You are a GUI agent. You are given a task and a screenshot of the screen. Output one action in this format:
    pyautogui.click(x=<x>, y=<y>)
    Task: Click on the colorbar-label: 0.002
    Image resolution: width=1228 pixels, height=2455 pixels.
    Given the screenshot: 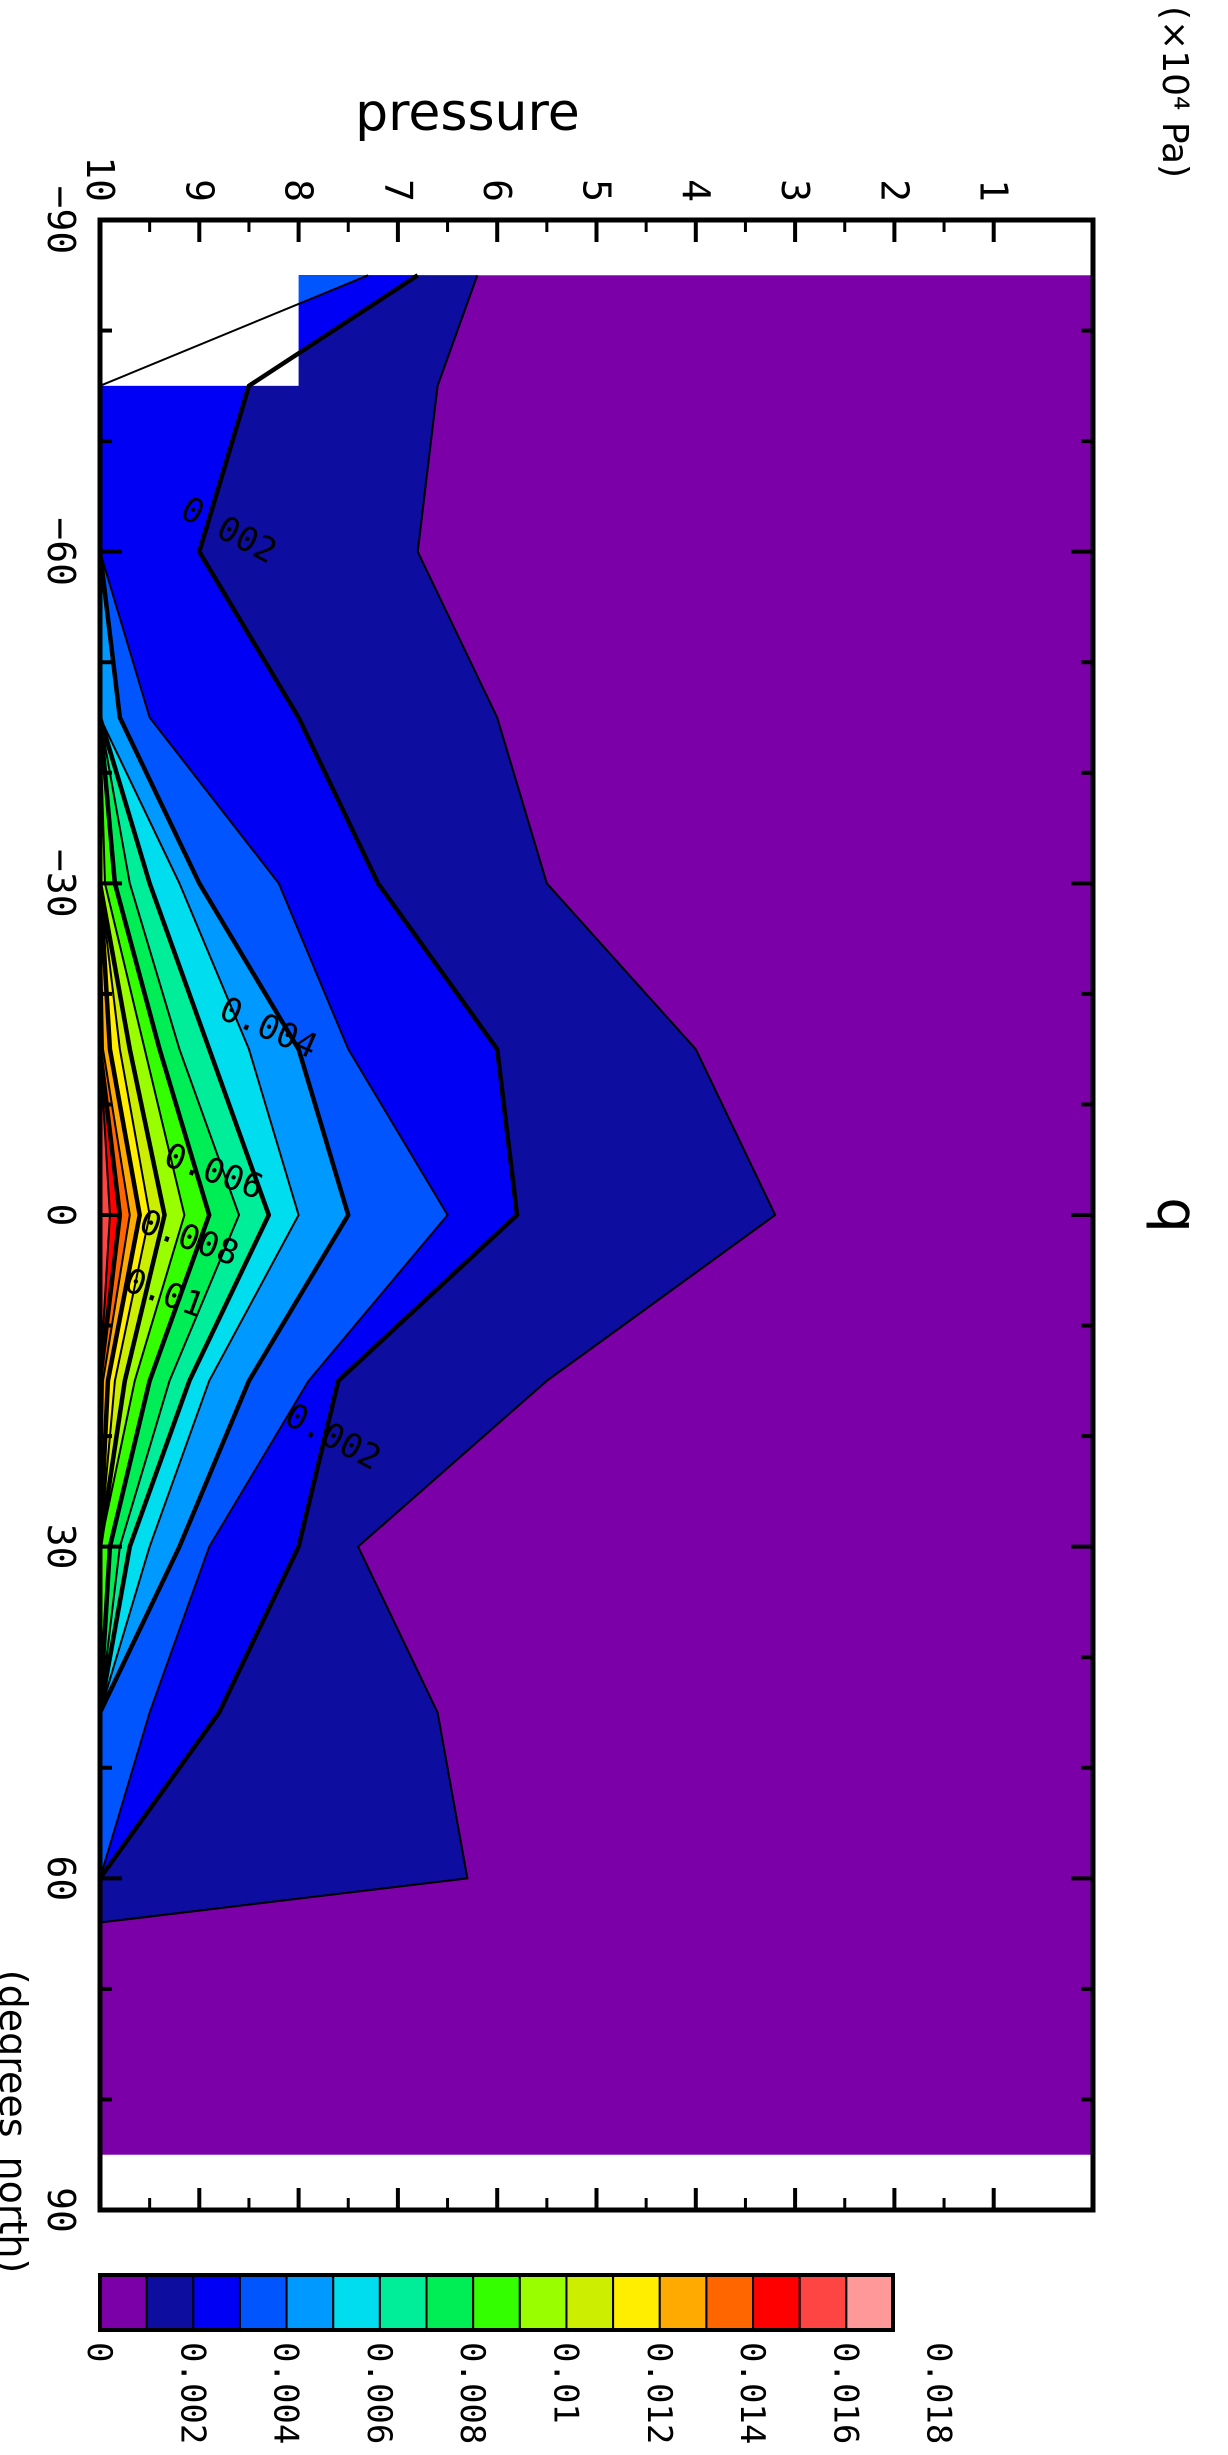 What is the action you would take?
    pyautogui.click(x=192, y=2393)
    